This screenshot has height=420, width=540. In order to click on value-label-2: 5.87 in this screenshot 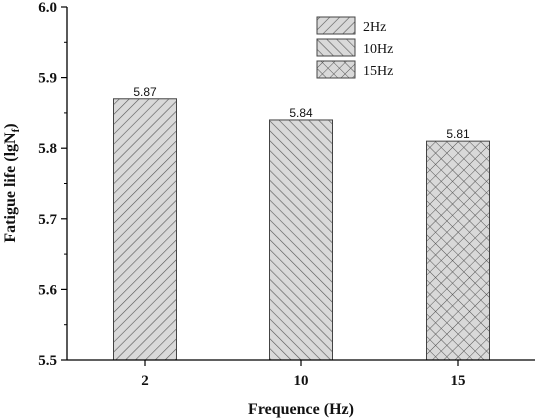, I will do `click(145, 92)`.